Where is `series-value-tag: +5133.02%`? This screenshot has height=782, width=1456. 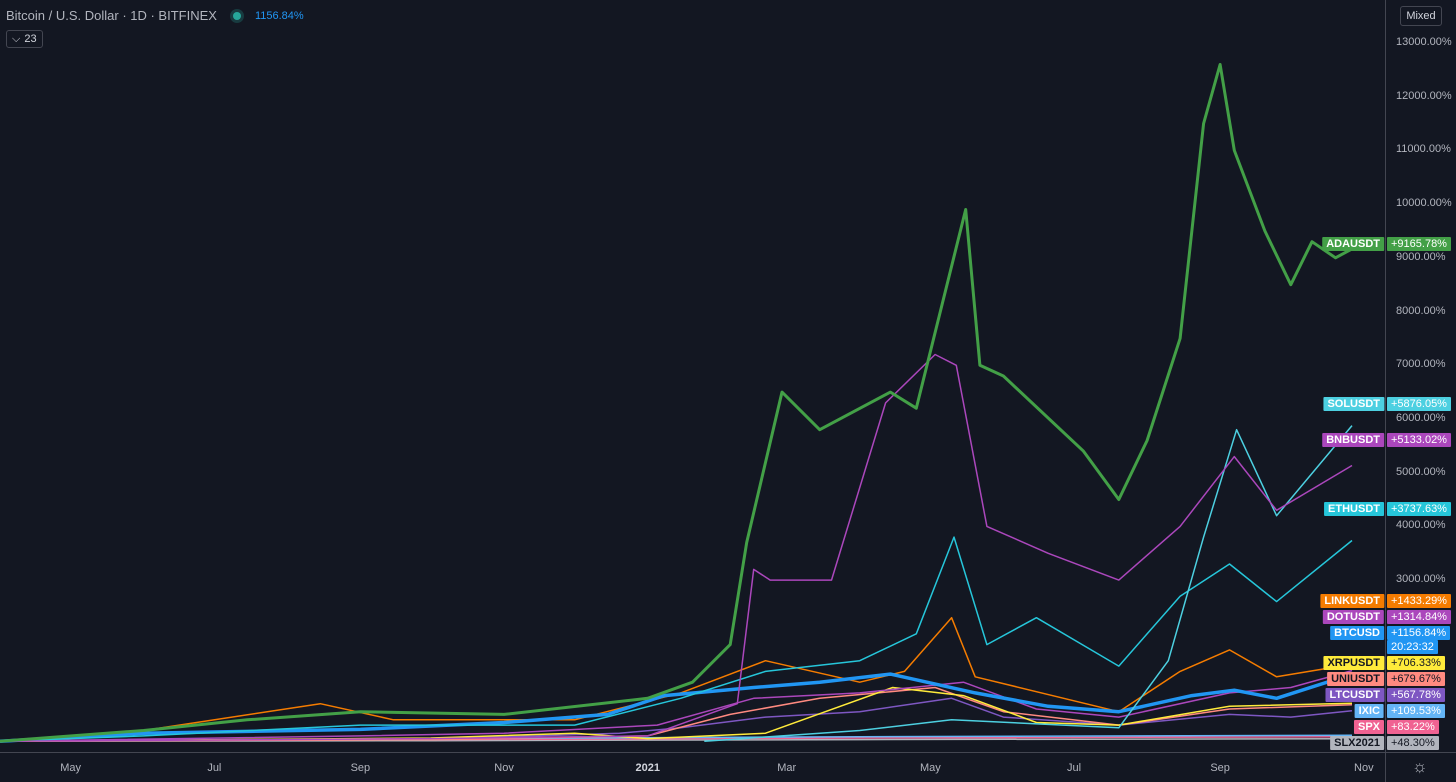 series-value-tag: +5133.02% is located at coordinates (1419, 440).